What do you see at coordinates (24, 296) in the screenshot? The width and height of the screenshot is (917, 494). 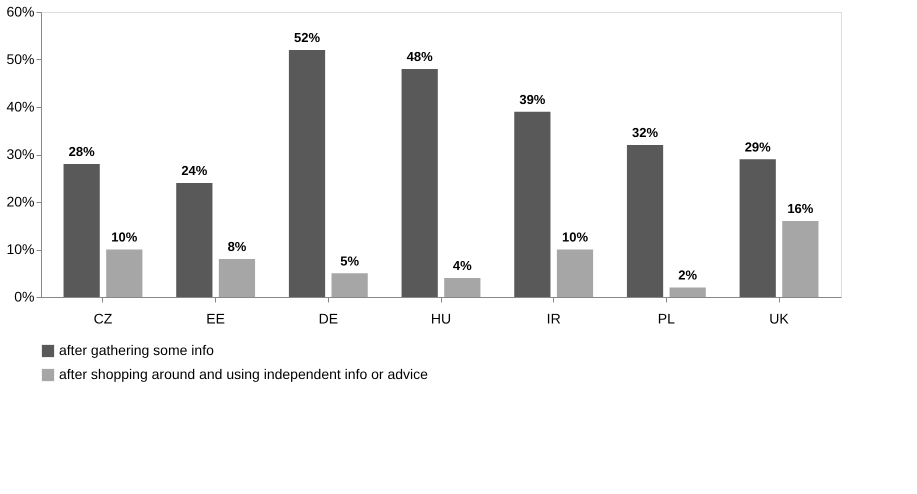 I see `y-tick-label: 0%` at bounding box center [24, 296].